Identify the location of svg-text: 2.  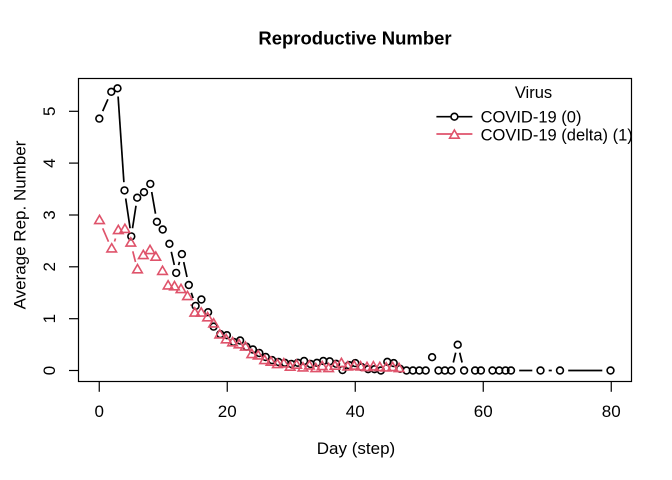
(49, 266).